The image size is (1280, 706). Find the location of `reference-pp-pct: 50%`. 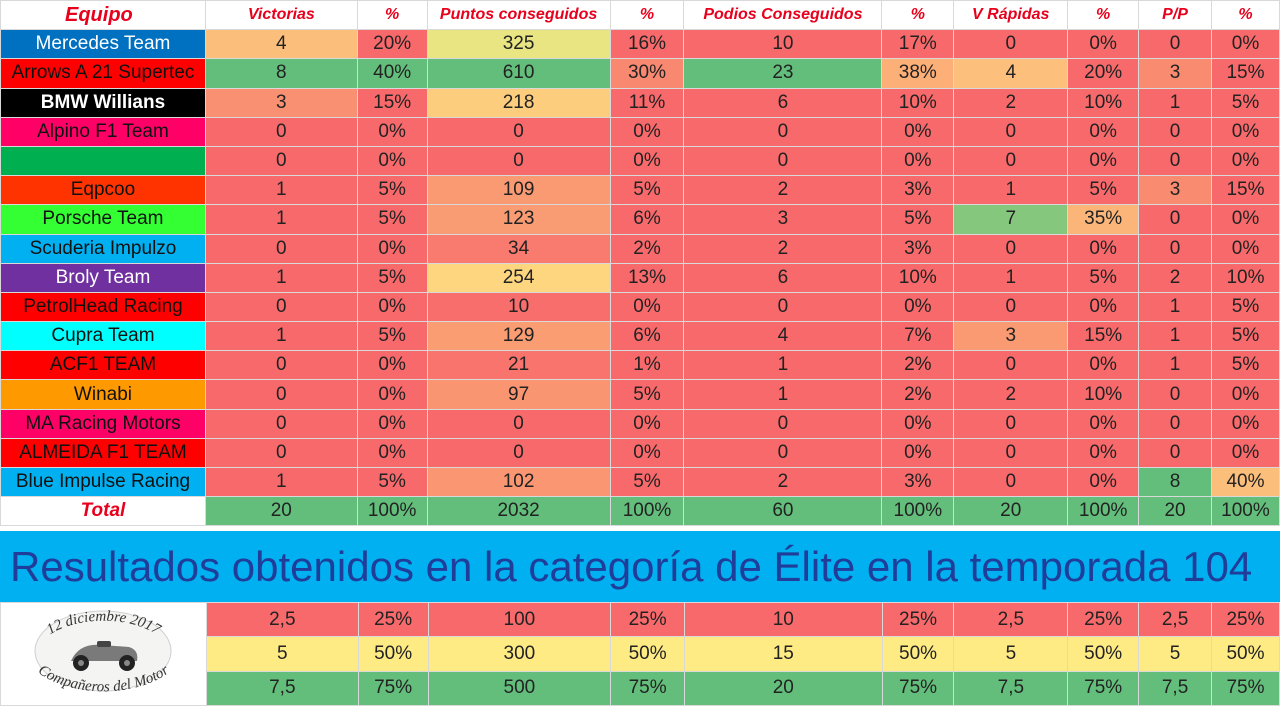

reference-pp-pct: 50% is located at coordinates (1245, 654).